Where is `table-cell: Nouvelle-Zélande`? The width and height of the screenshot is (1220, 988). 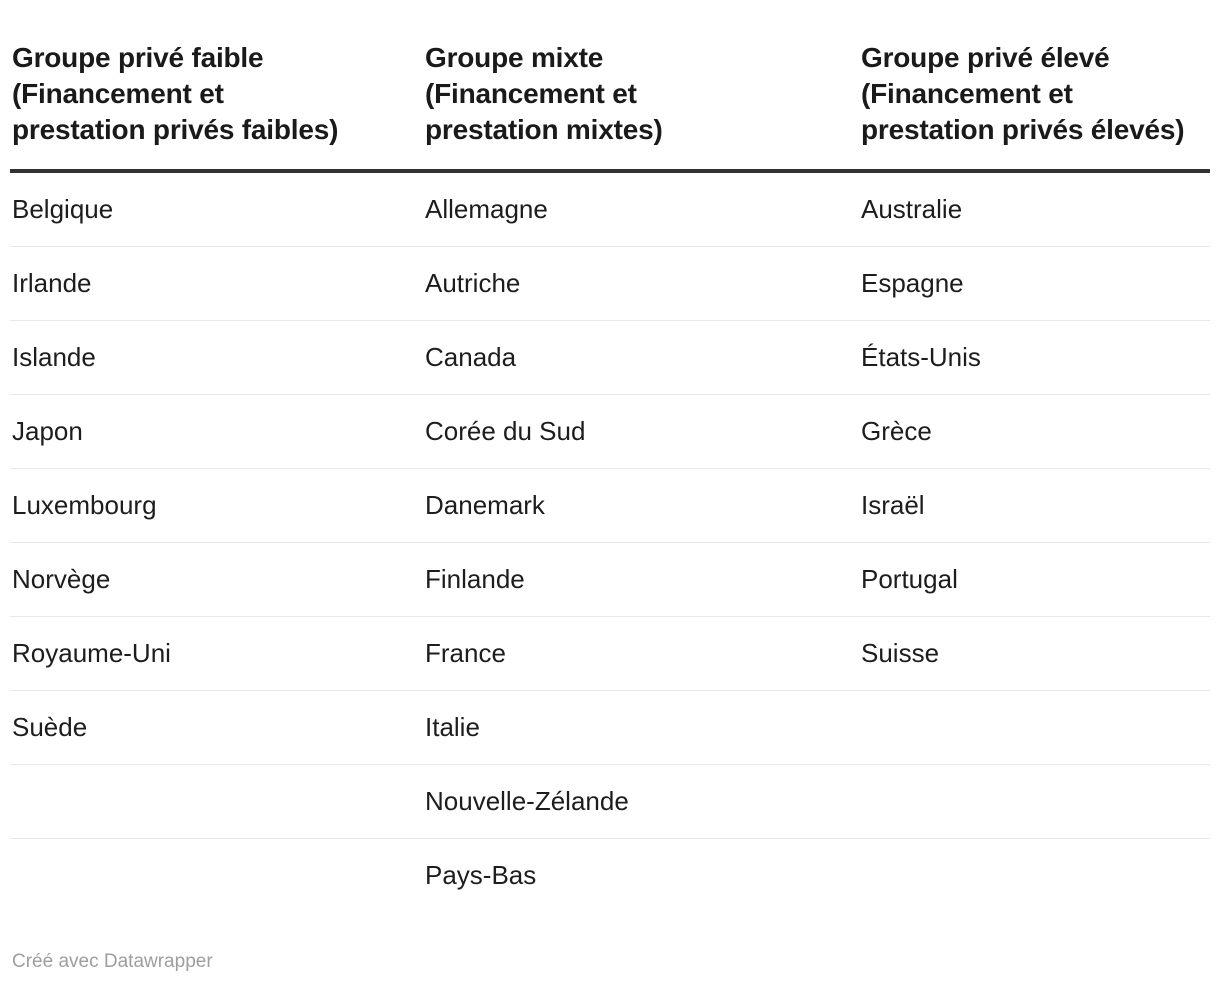 table-cell: Nouvelle-Zélande is located at coordinates (527, 801).